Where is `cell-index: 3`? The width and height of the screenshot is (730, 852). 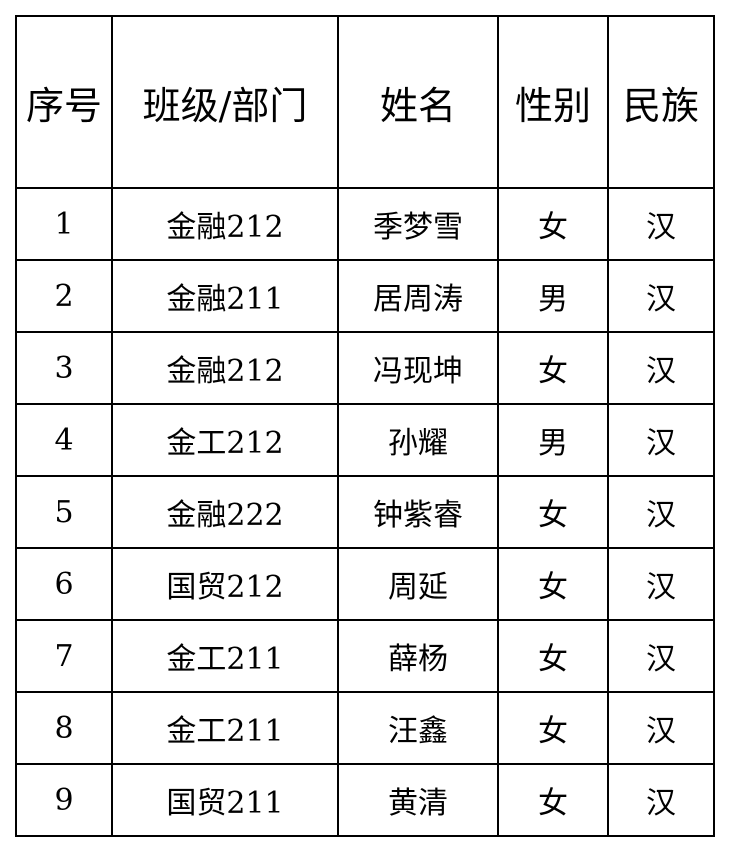 cell-index: 3 is located at coordinates (64, 368).